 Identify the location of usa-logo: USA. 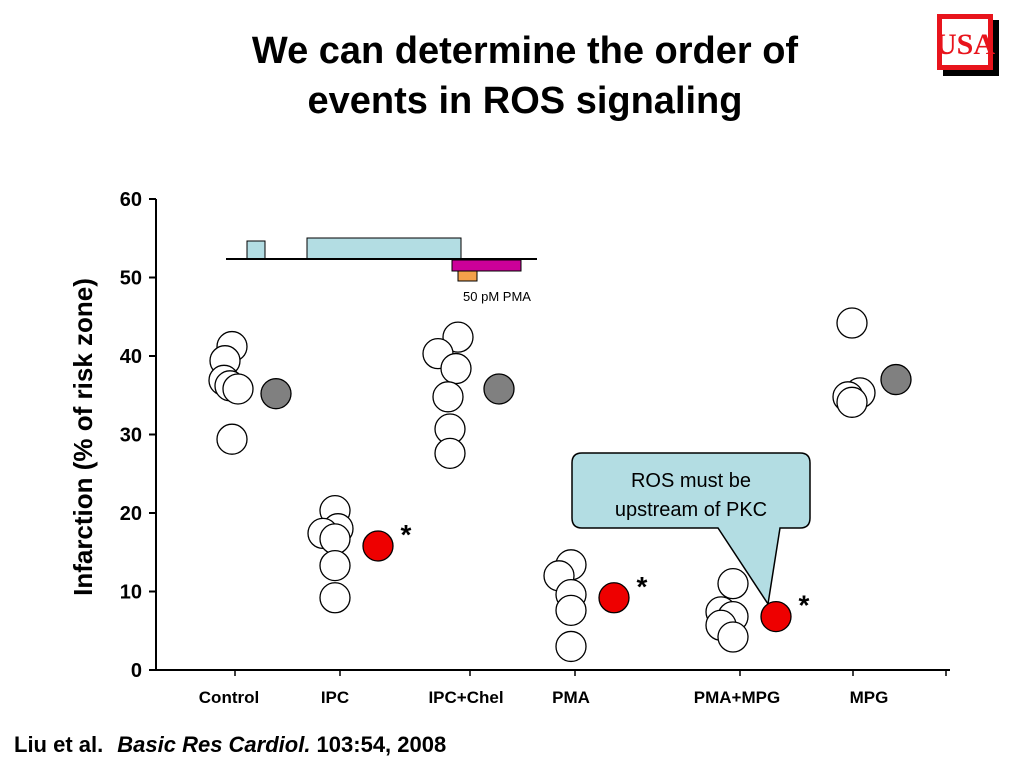
(968, 45).